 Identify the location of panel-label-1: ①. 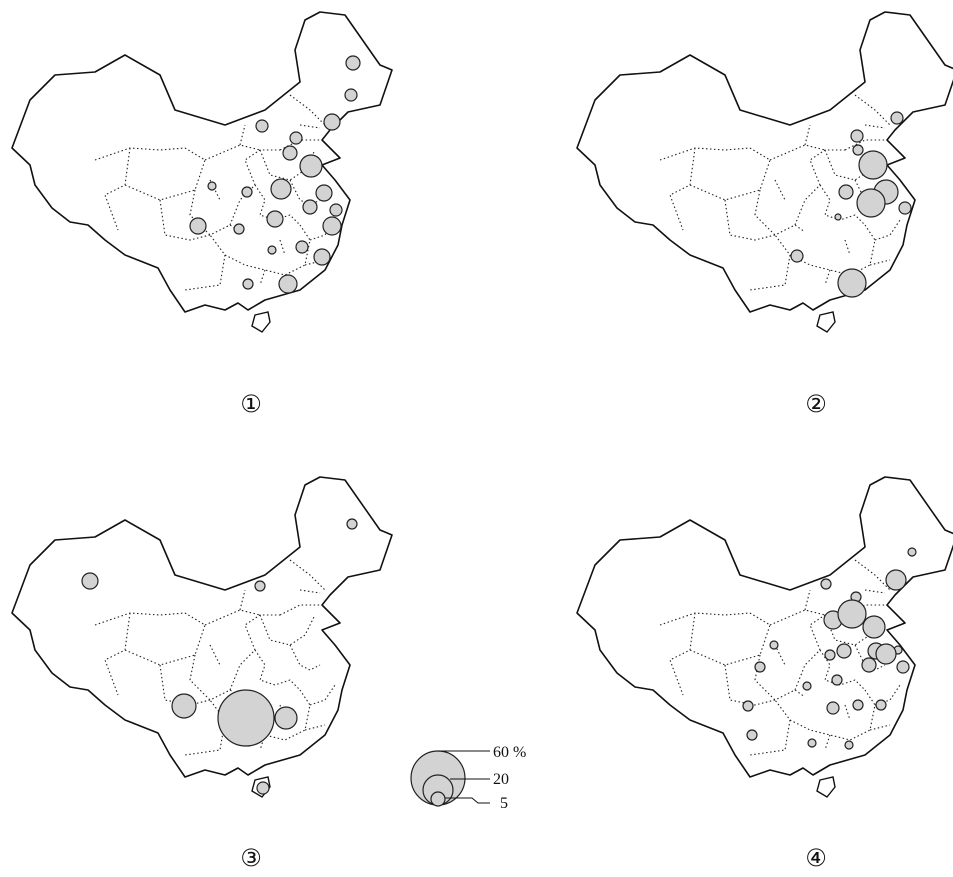
(251, 404).